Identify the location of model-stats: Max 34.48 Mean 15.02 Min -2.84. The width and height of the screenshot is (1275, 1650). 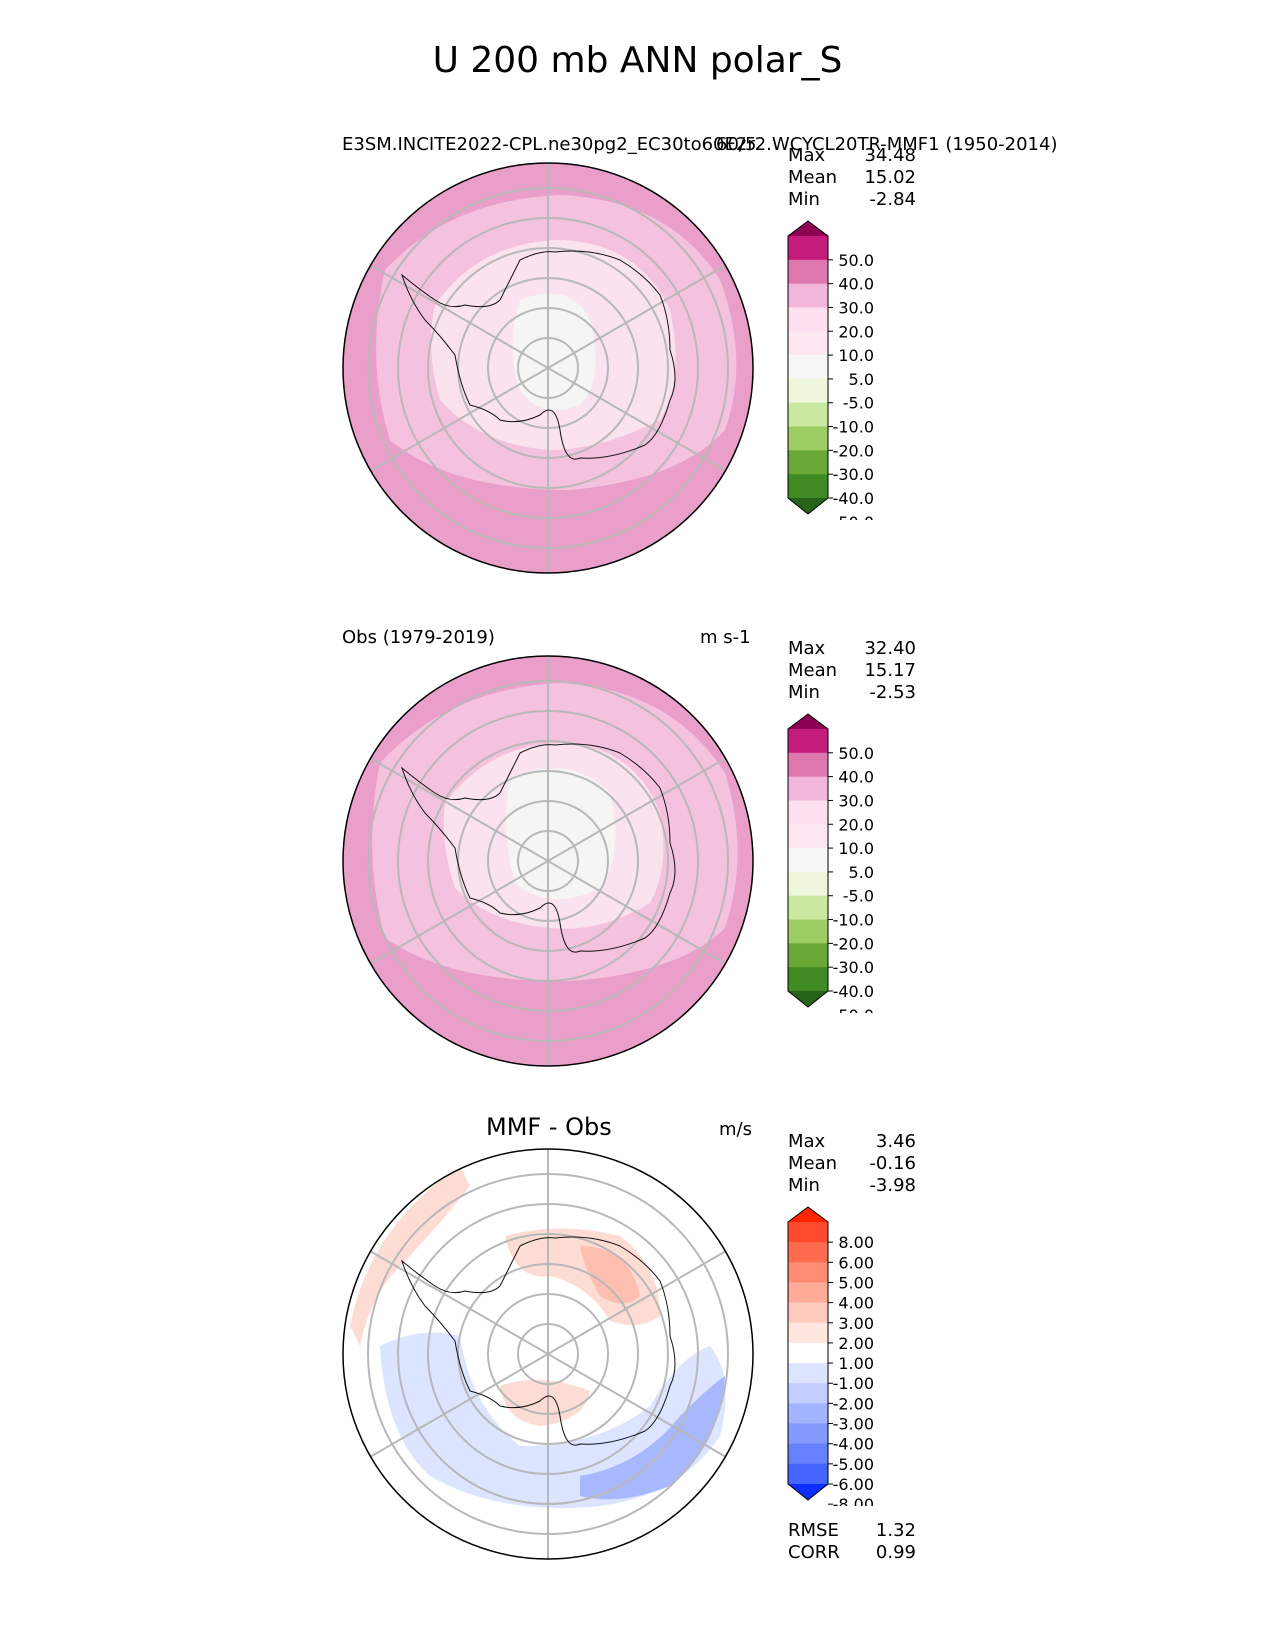
(852, 178).